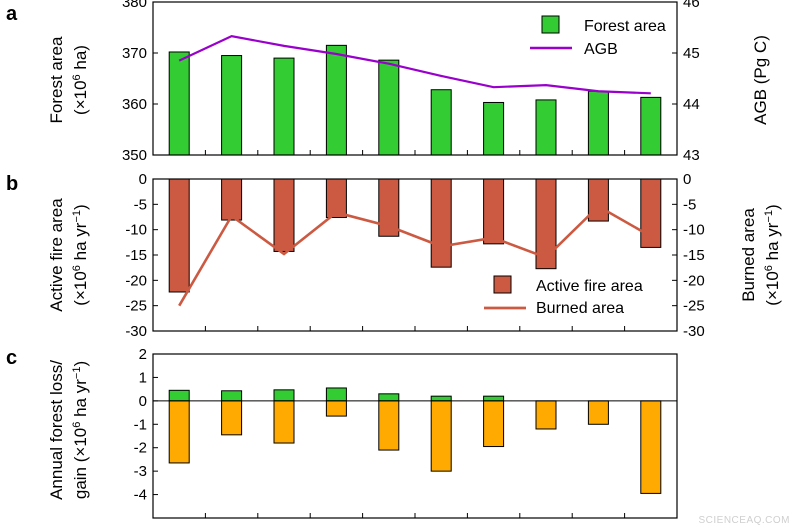  I want to click on y-axis-label: Active fire area (×106 ha yr−1), so click(68, 255).